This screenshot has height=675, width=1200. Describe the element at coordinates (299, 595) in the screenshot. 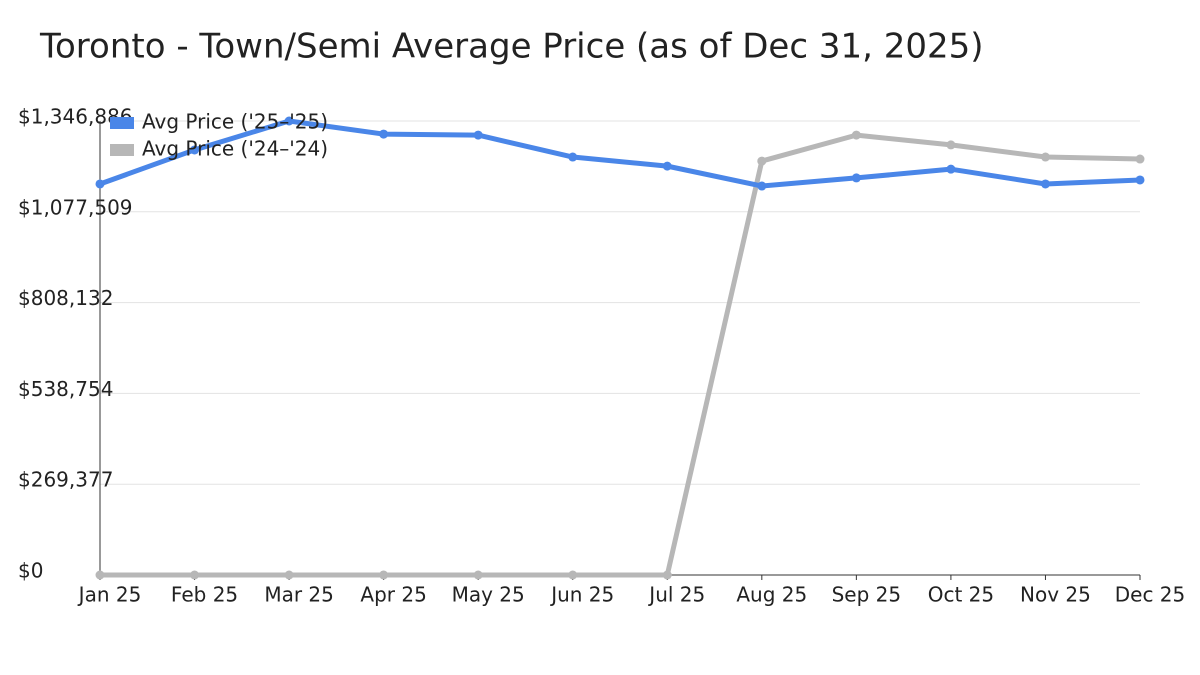

I see `x-tick-label: Mar 25` at that location.